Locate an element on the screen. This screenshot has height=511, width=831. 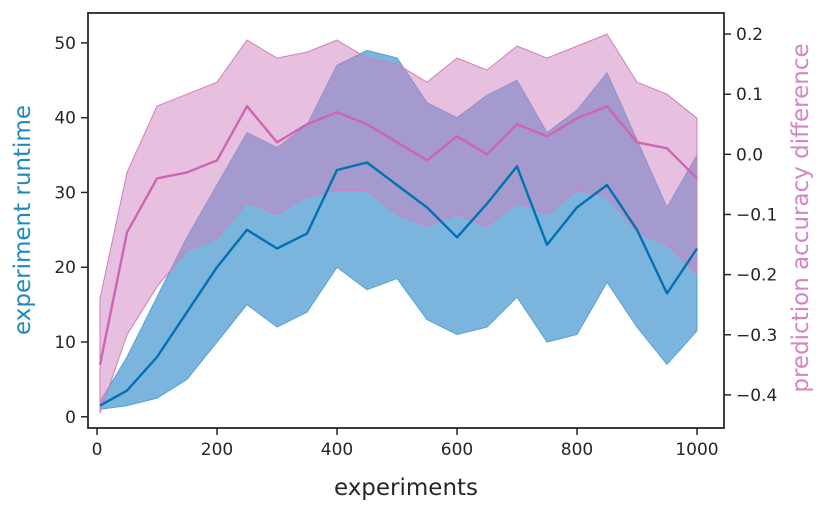
y-left-tick-label: 40 is located at coordinates (65, 119).